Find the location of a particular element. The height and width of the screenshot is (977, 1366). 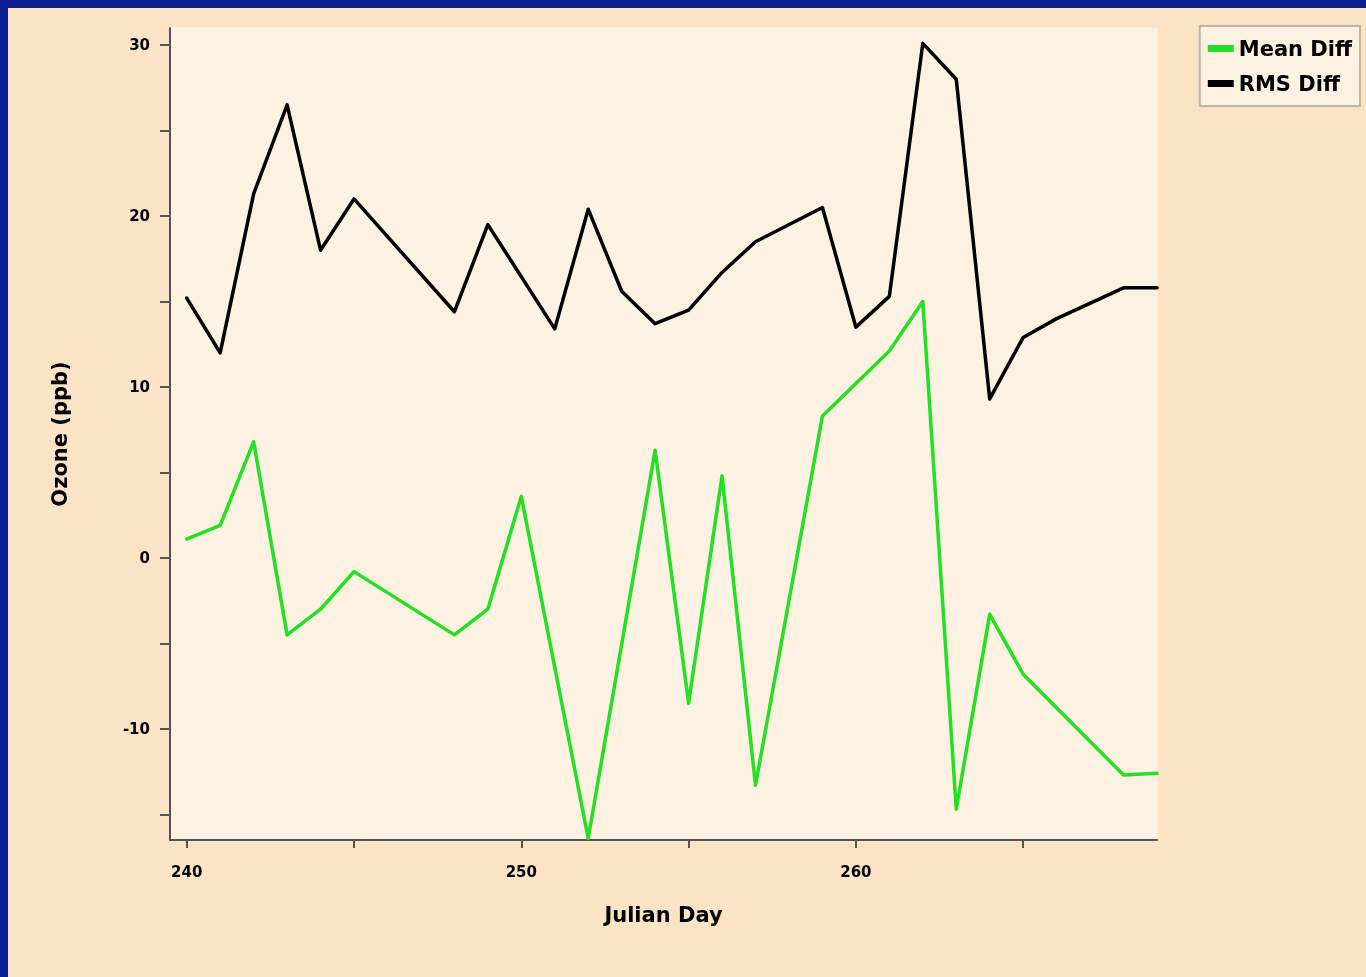

y-axis-title: Ozone (ppb) is located at coordinates (59, 434).